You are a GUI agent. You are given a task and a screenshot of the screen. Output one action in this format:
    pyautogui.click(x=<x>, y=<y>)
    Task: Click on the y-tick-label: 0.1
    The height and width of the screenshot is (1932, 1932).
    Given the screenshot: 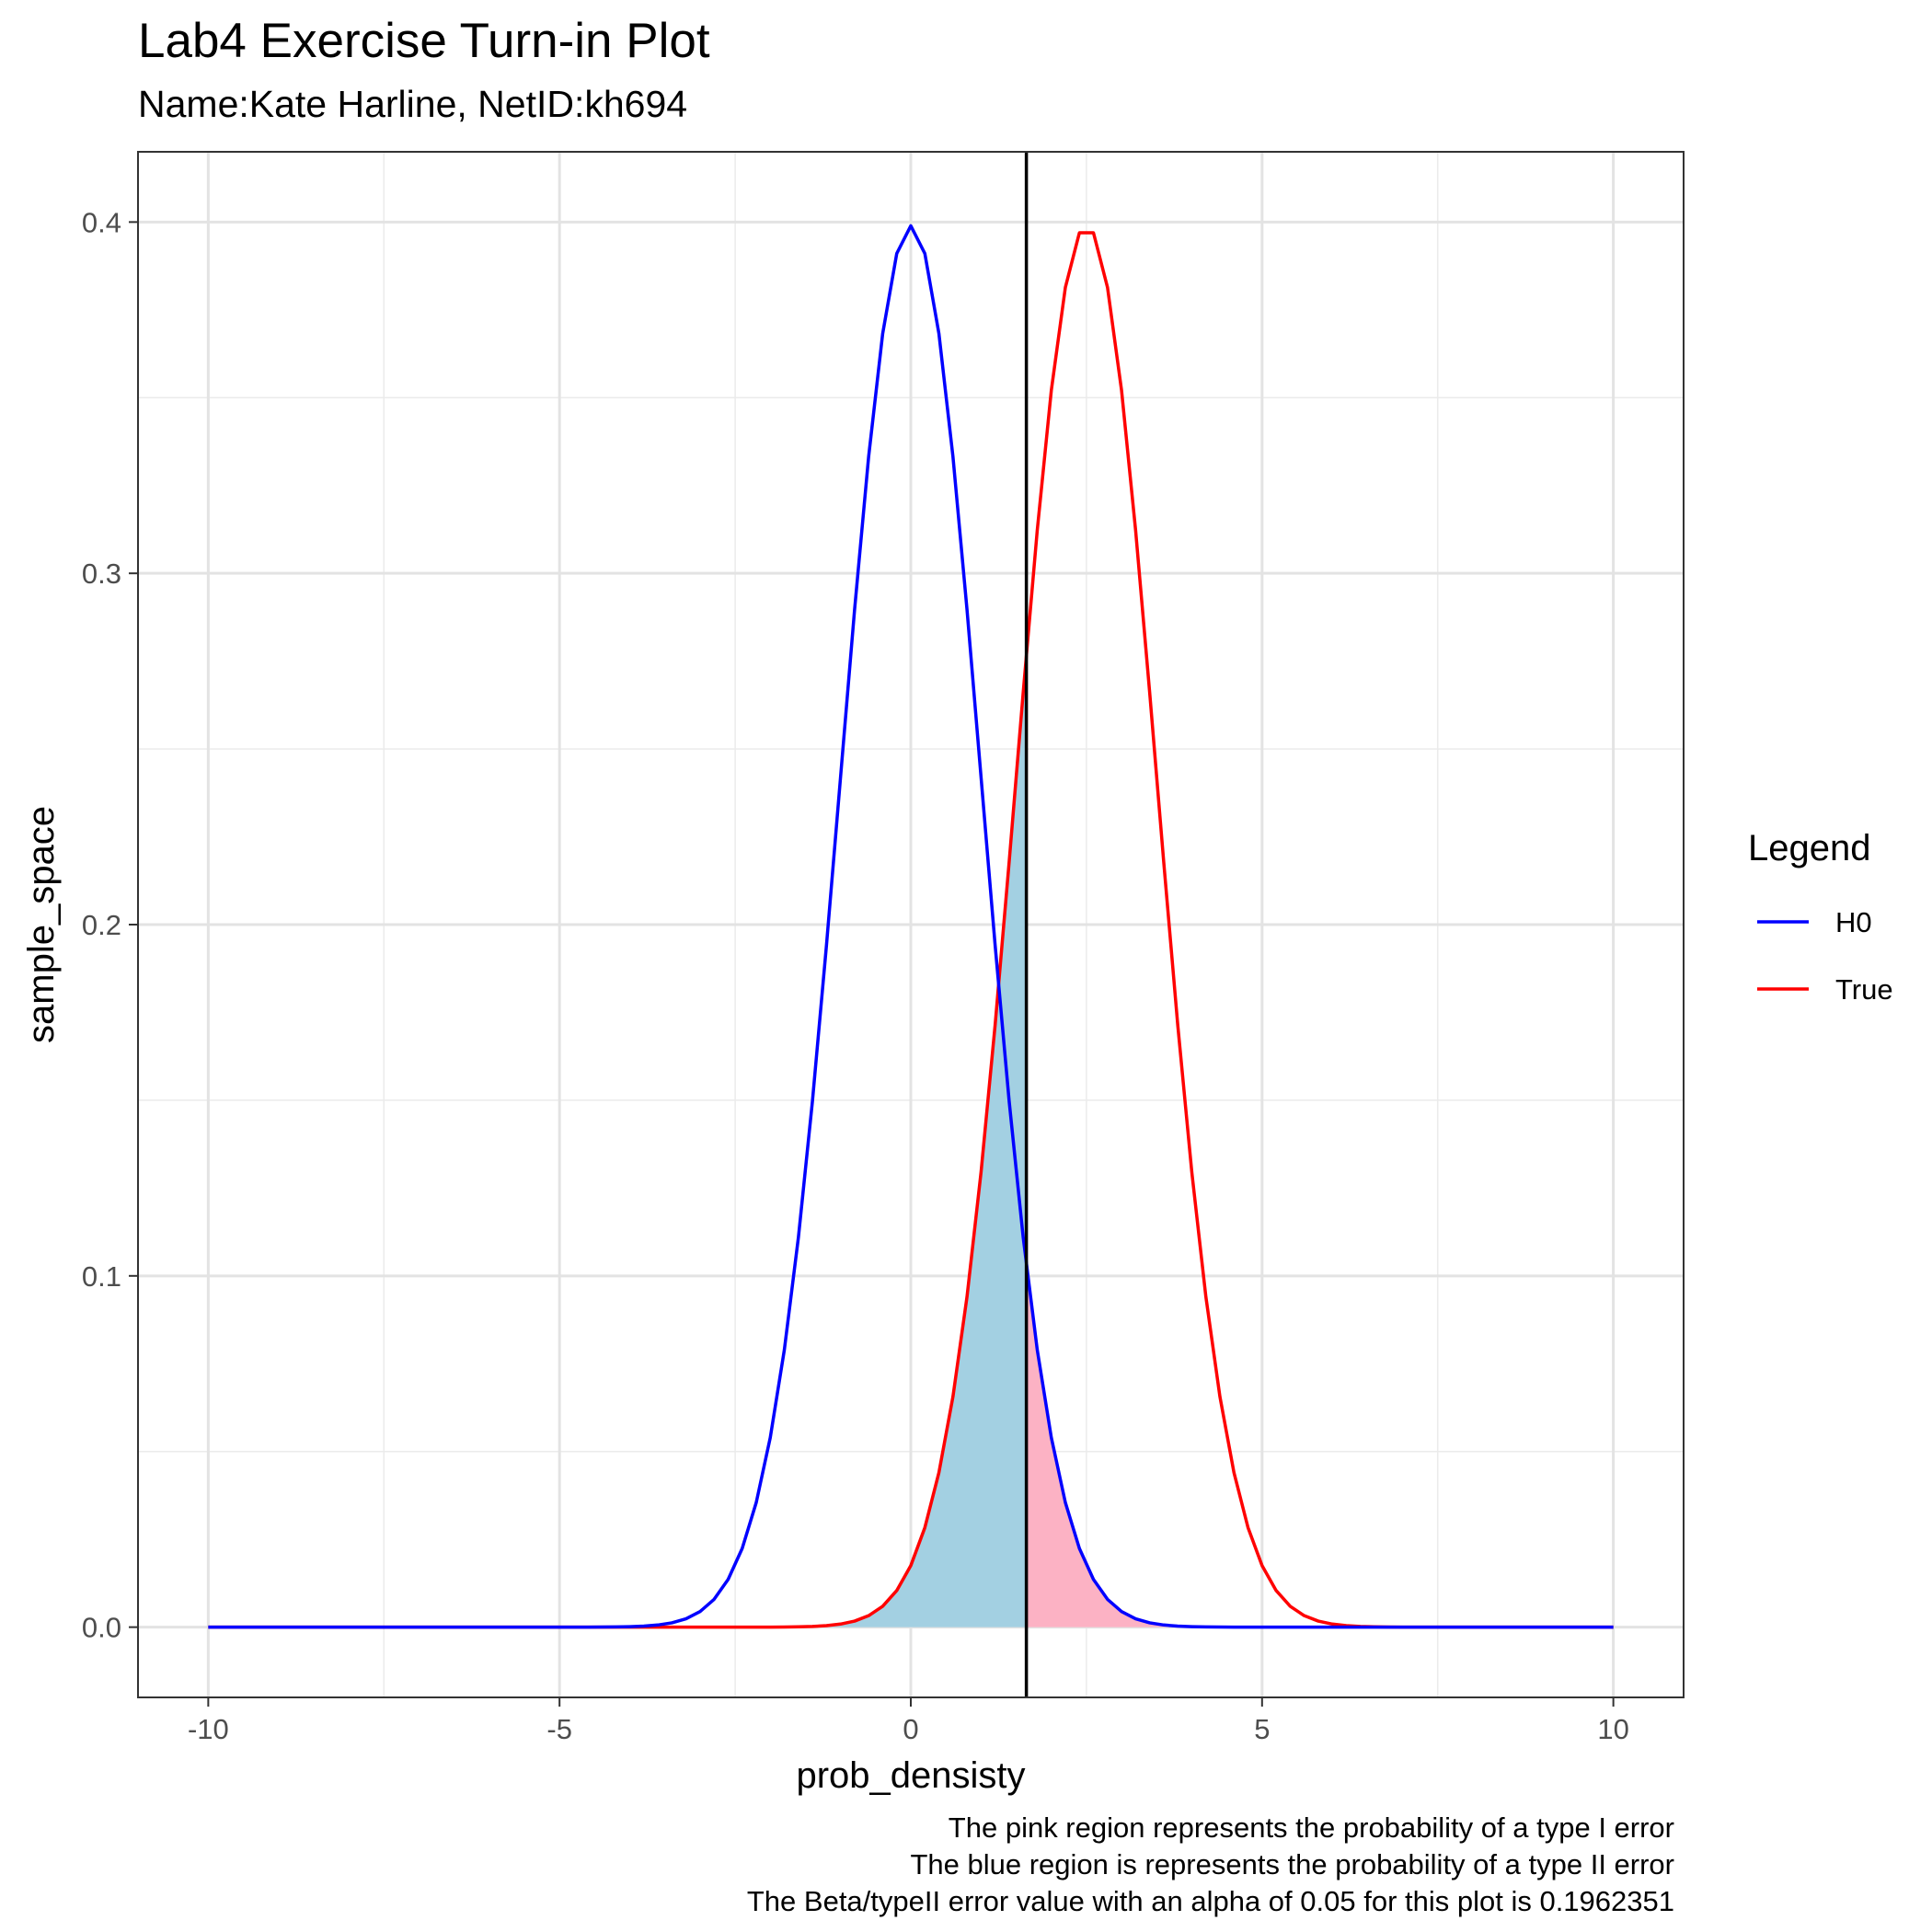 What is the action you would take?
    pyautogui.click(x=101, y=1276)
    